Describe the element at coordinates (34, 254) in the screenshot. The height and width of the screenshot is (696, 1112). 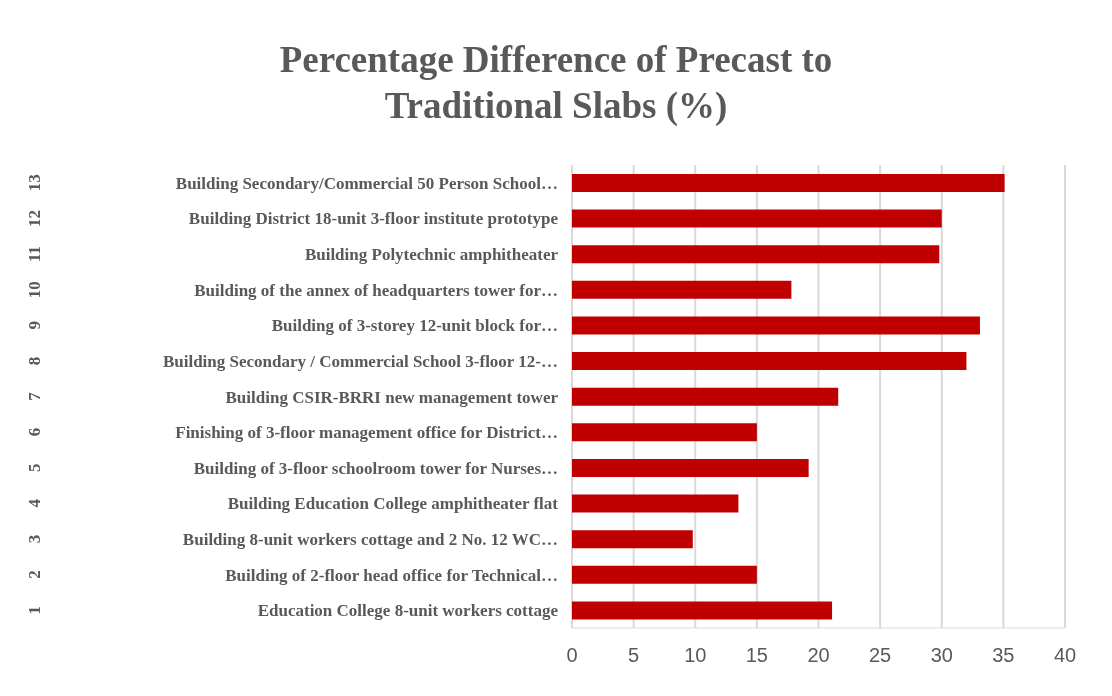
I see `y2-tick-label: 11` at that location.